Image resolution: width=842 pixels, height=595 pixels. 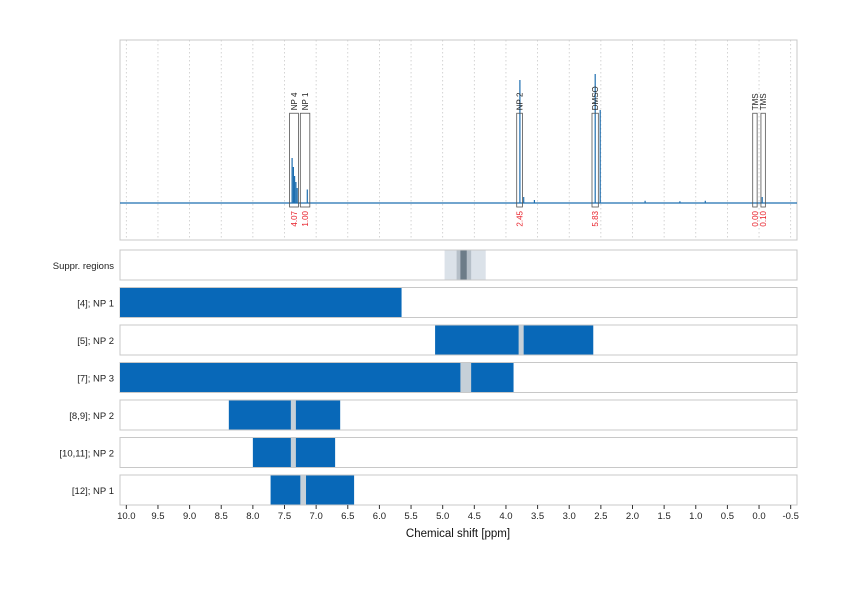 I want to click on row-6: [12]; NP 1, so click(x=435, y=490).